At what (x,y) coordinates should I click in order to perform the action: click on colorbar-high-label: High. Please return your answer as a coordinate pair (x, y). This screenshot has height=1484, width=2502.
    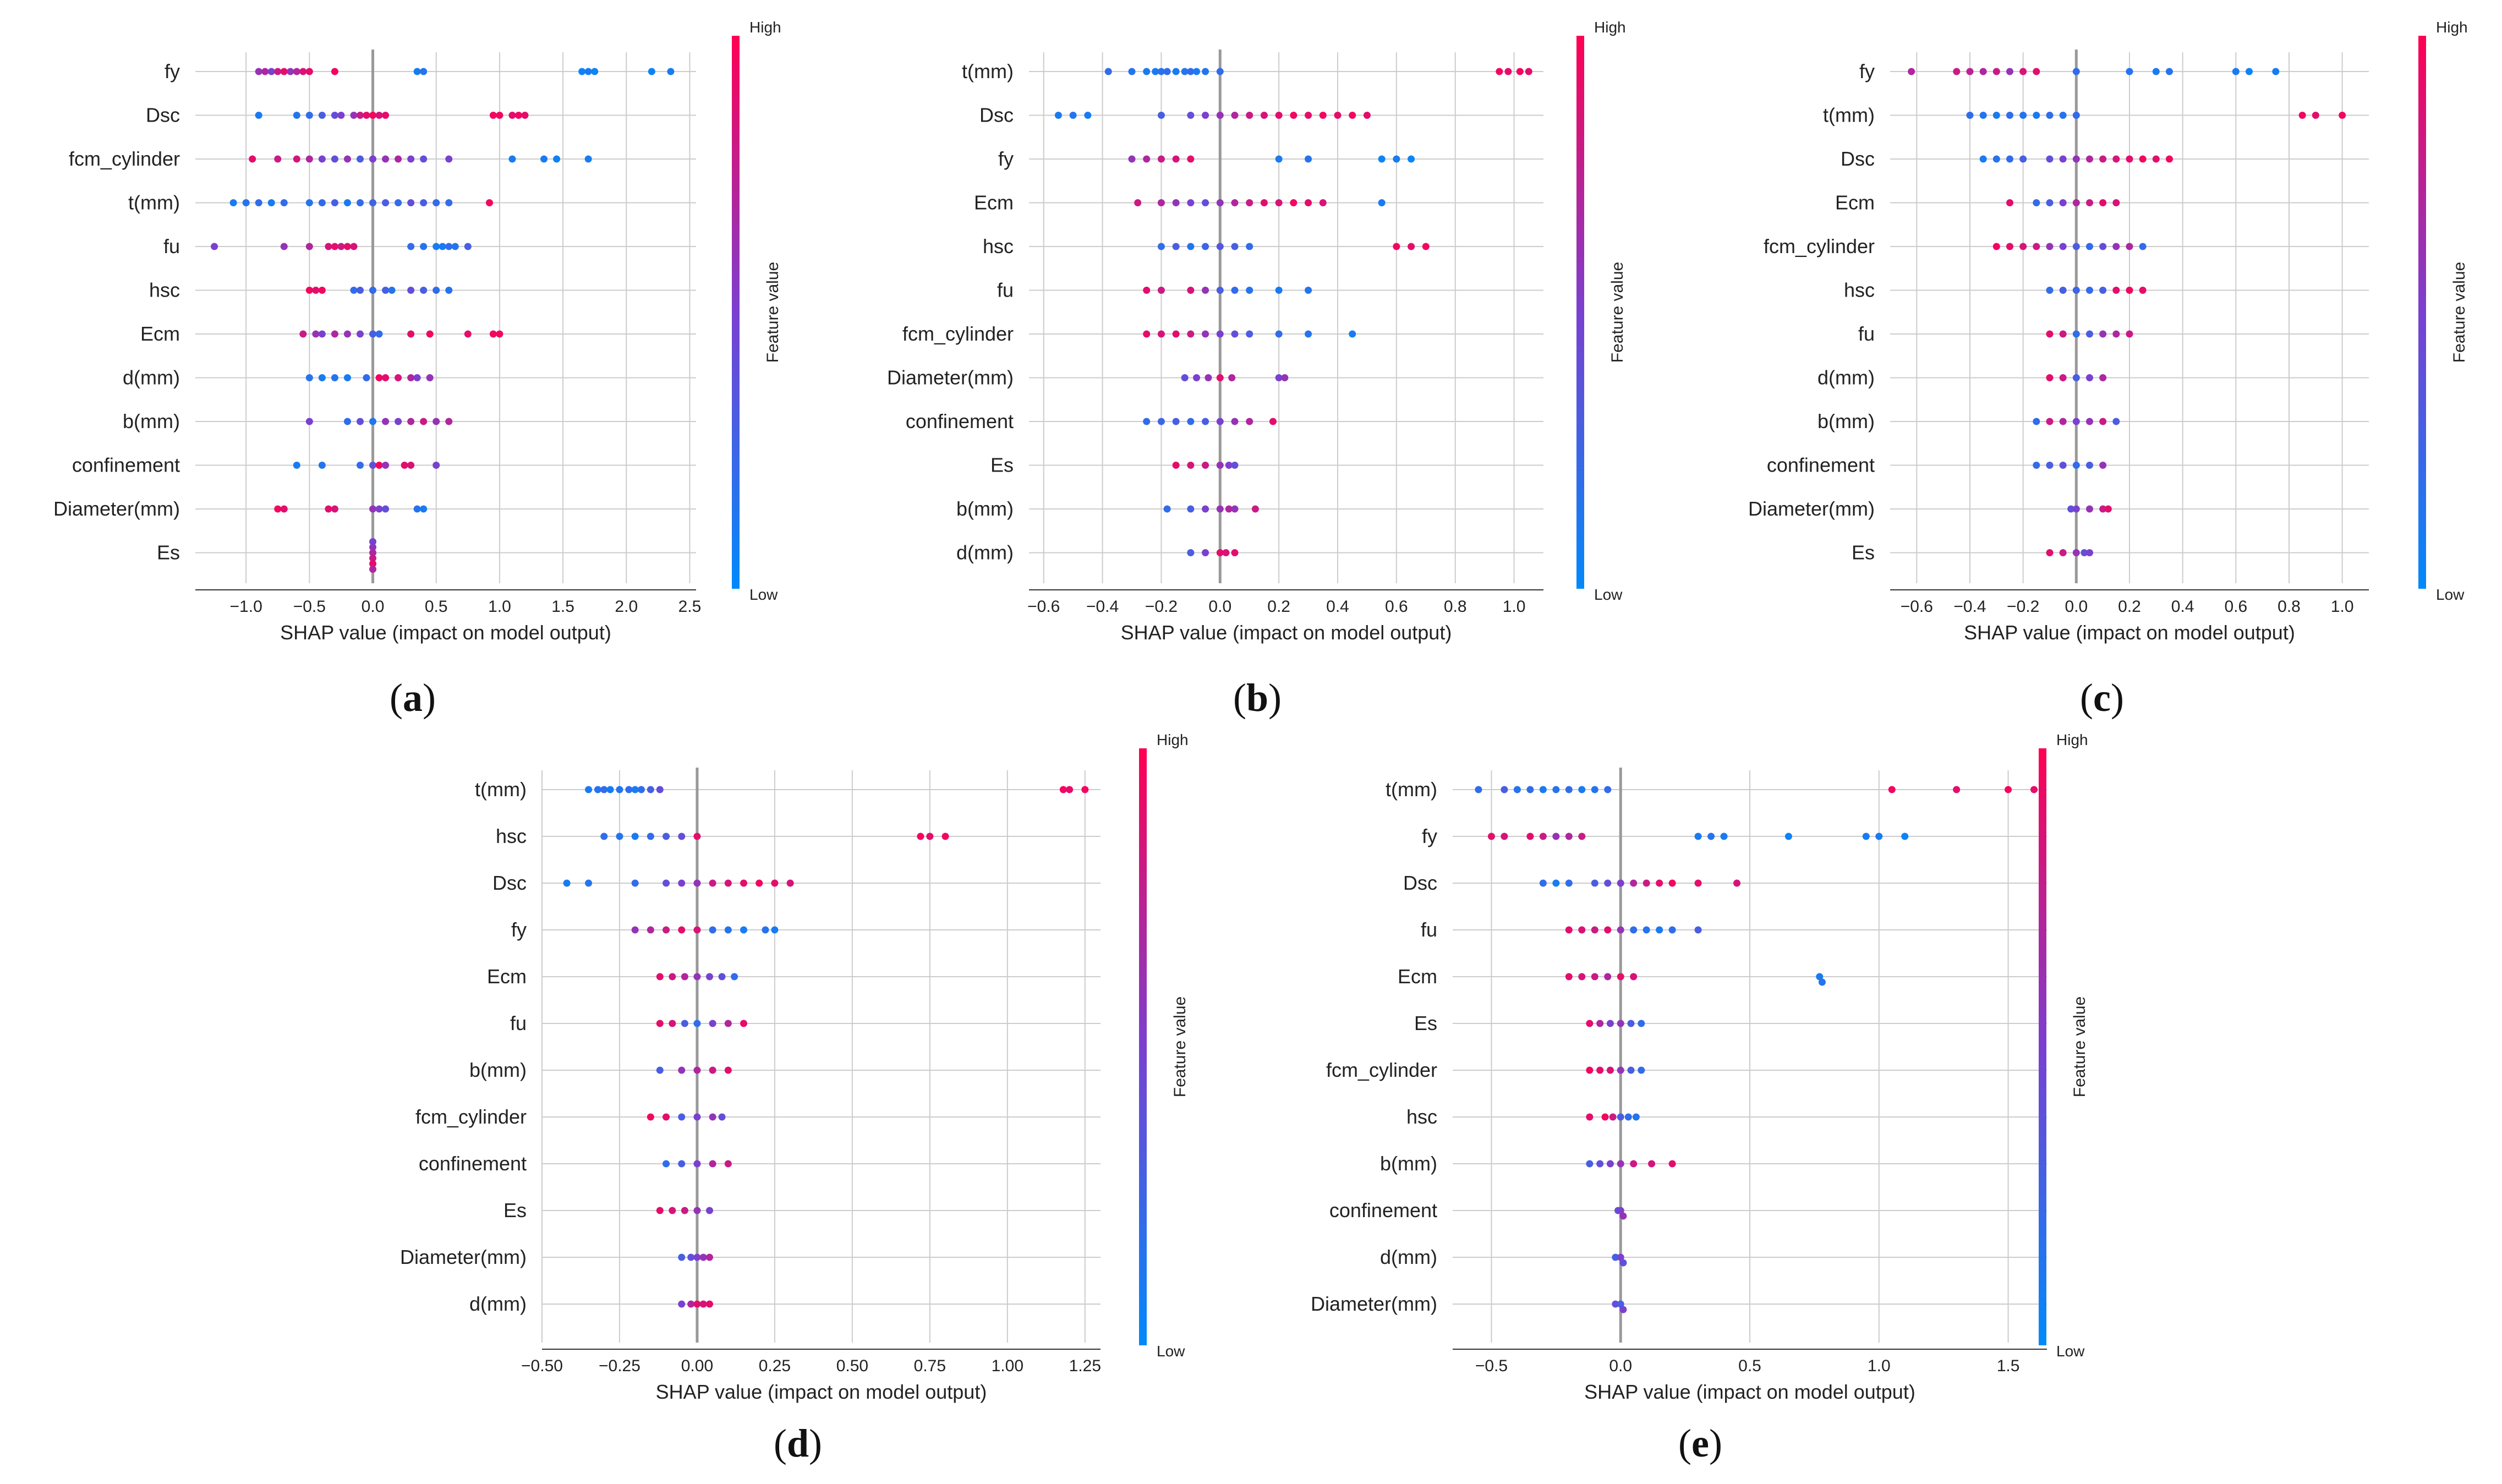
    Looking at the image, I should click on (1173, 739).